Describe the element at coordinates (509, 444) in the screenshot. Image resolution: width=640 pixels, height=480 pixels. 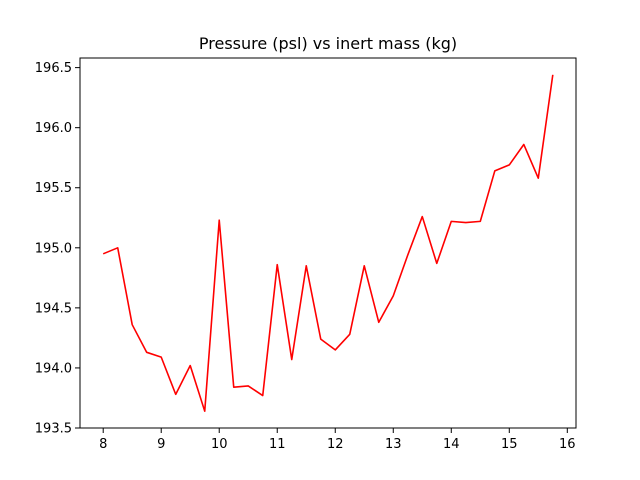
I see `x-tick-label: 15` at that location.